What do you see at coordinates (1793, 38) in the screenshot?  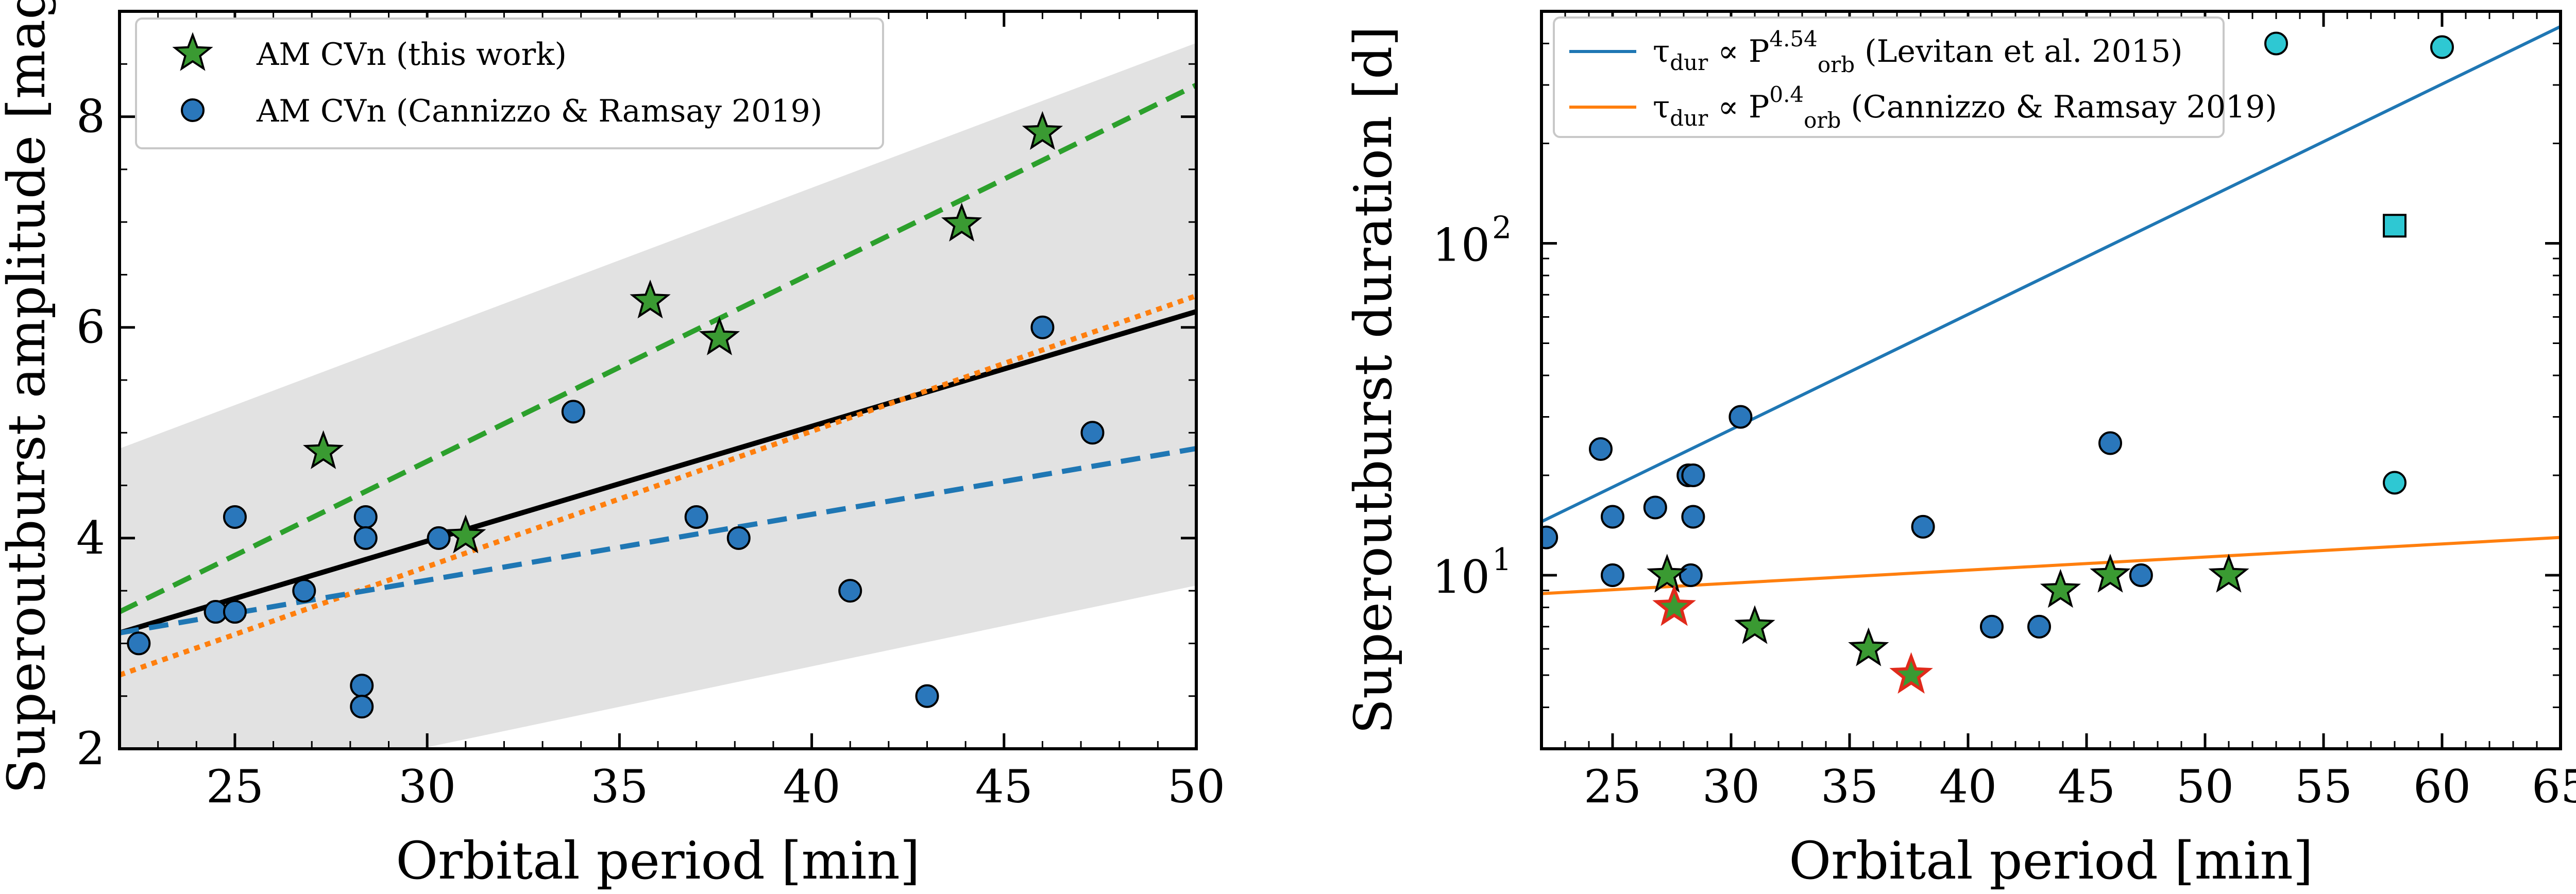 I see `legend-sup-exp: 4.54` at bounding box center [1793, 38].